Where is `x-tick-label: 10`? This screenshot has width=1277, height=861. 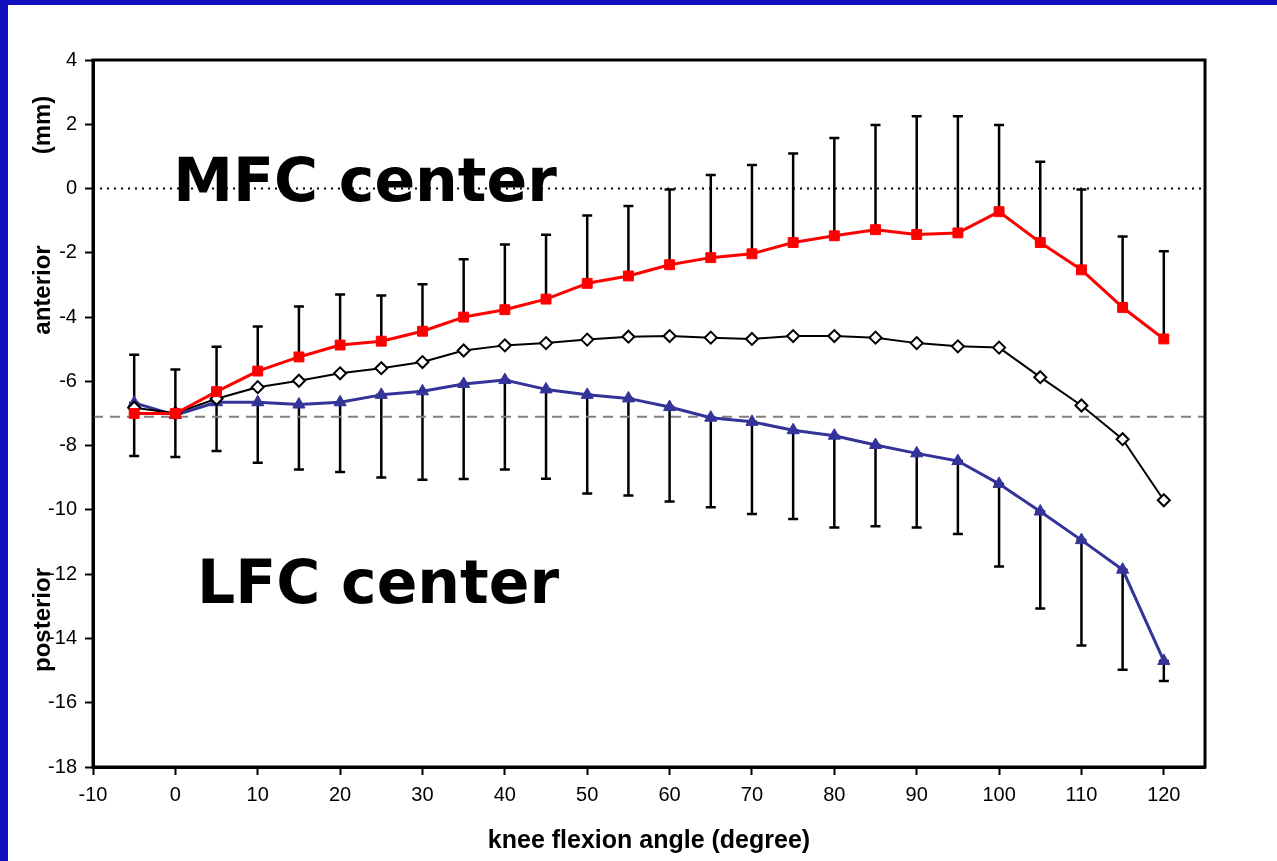 x-tick-label: 10 is located at coordinates (257, 793).